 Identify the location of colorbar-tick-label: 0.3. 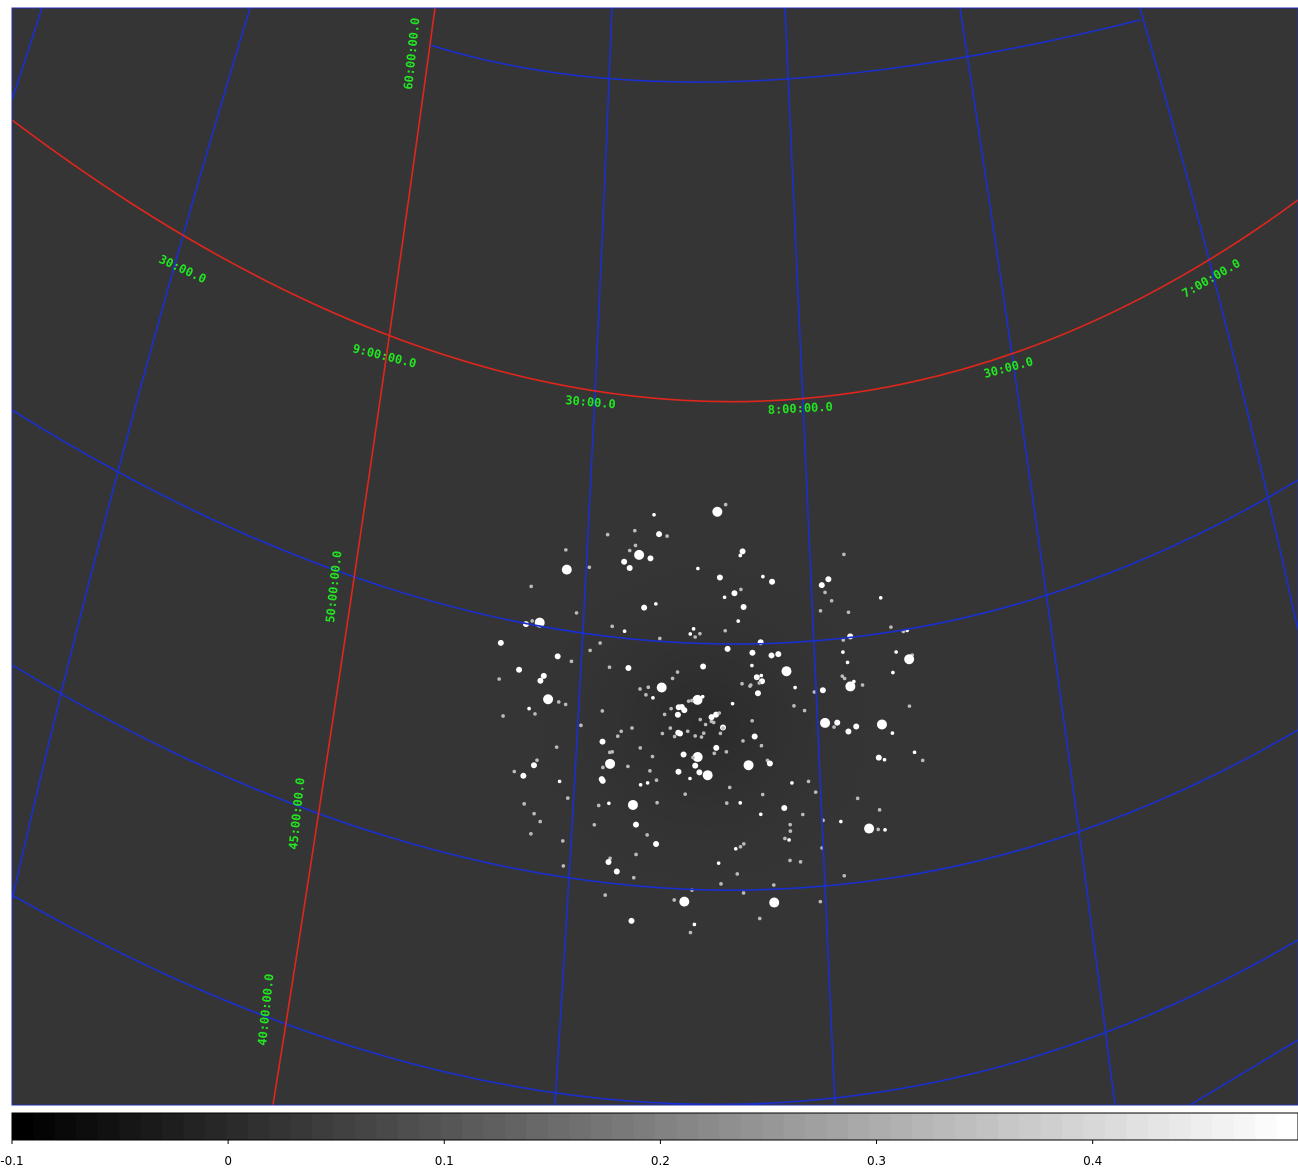
(876, 1161).